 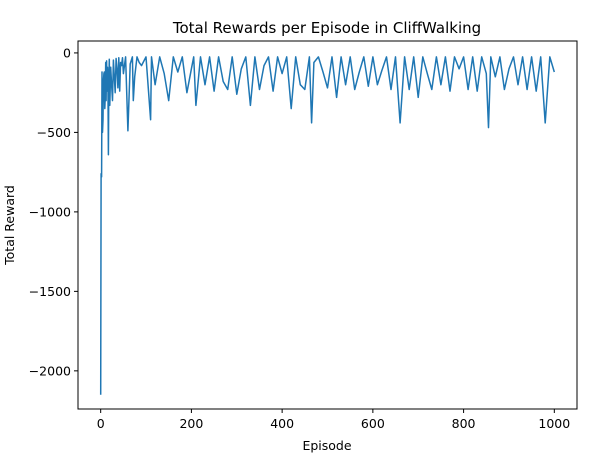 What do you see at coordinates (464, 423) in the screenshot?
I see `x-tick-label: 800` at bounding box center [464, 423].